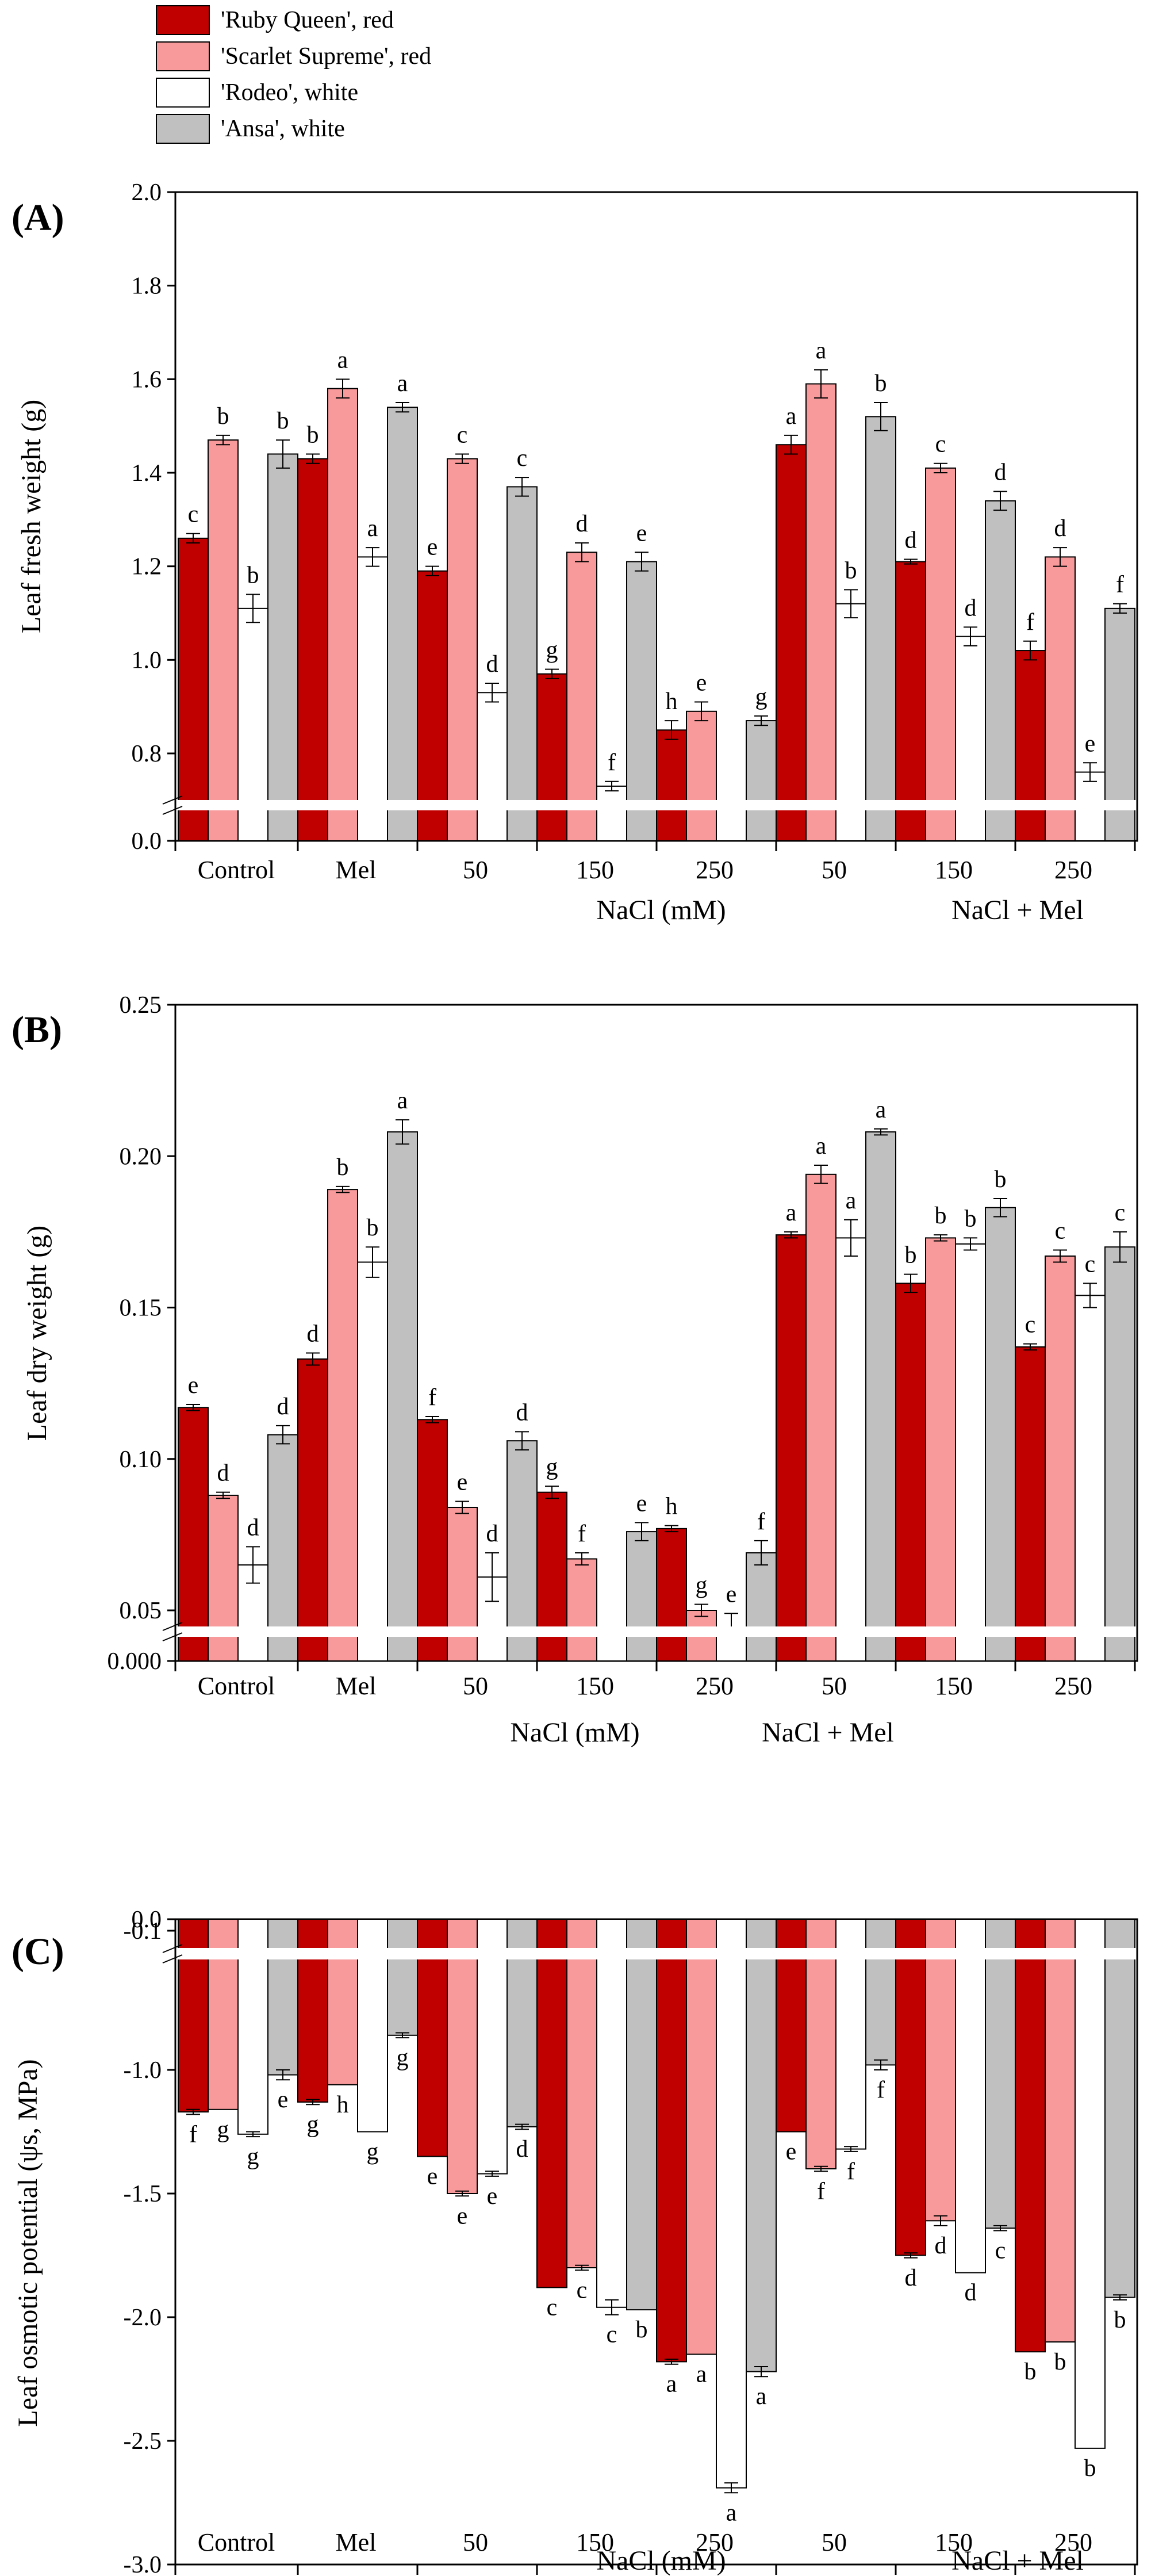 Image resolution: width=1155 pixels, height=2576 pixels. What do you see at coordinates (575, 1732) in the screenshot?
I see `x-group-label: NaCl (mM)` at bounding box center [575, 1732].